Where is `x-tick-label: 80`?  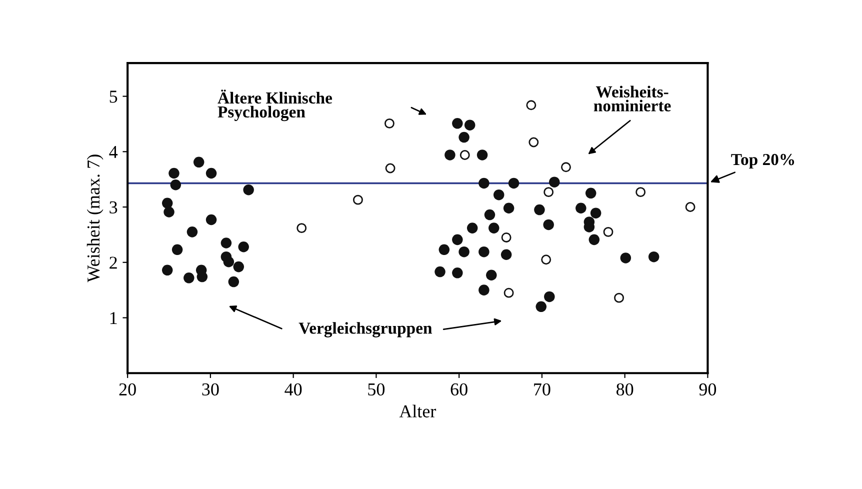 x-tick-label: 80 is located at coordinates (625, 389).